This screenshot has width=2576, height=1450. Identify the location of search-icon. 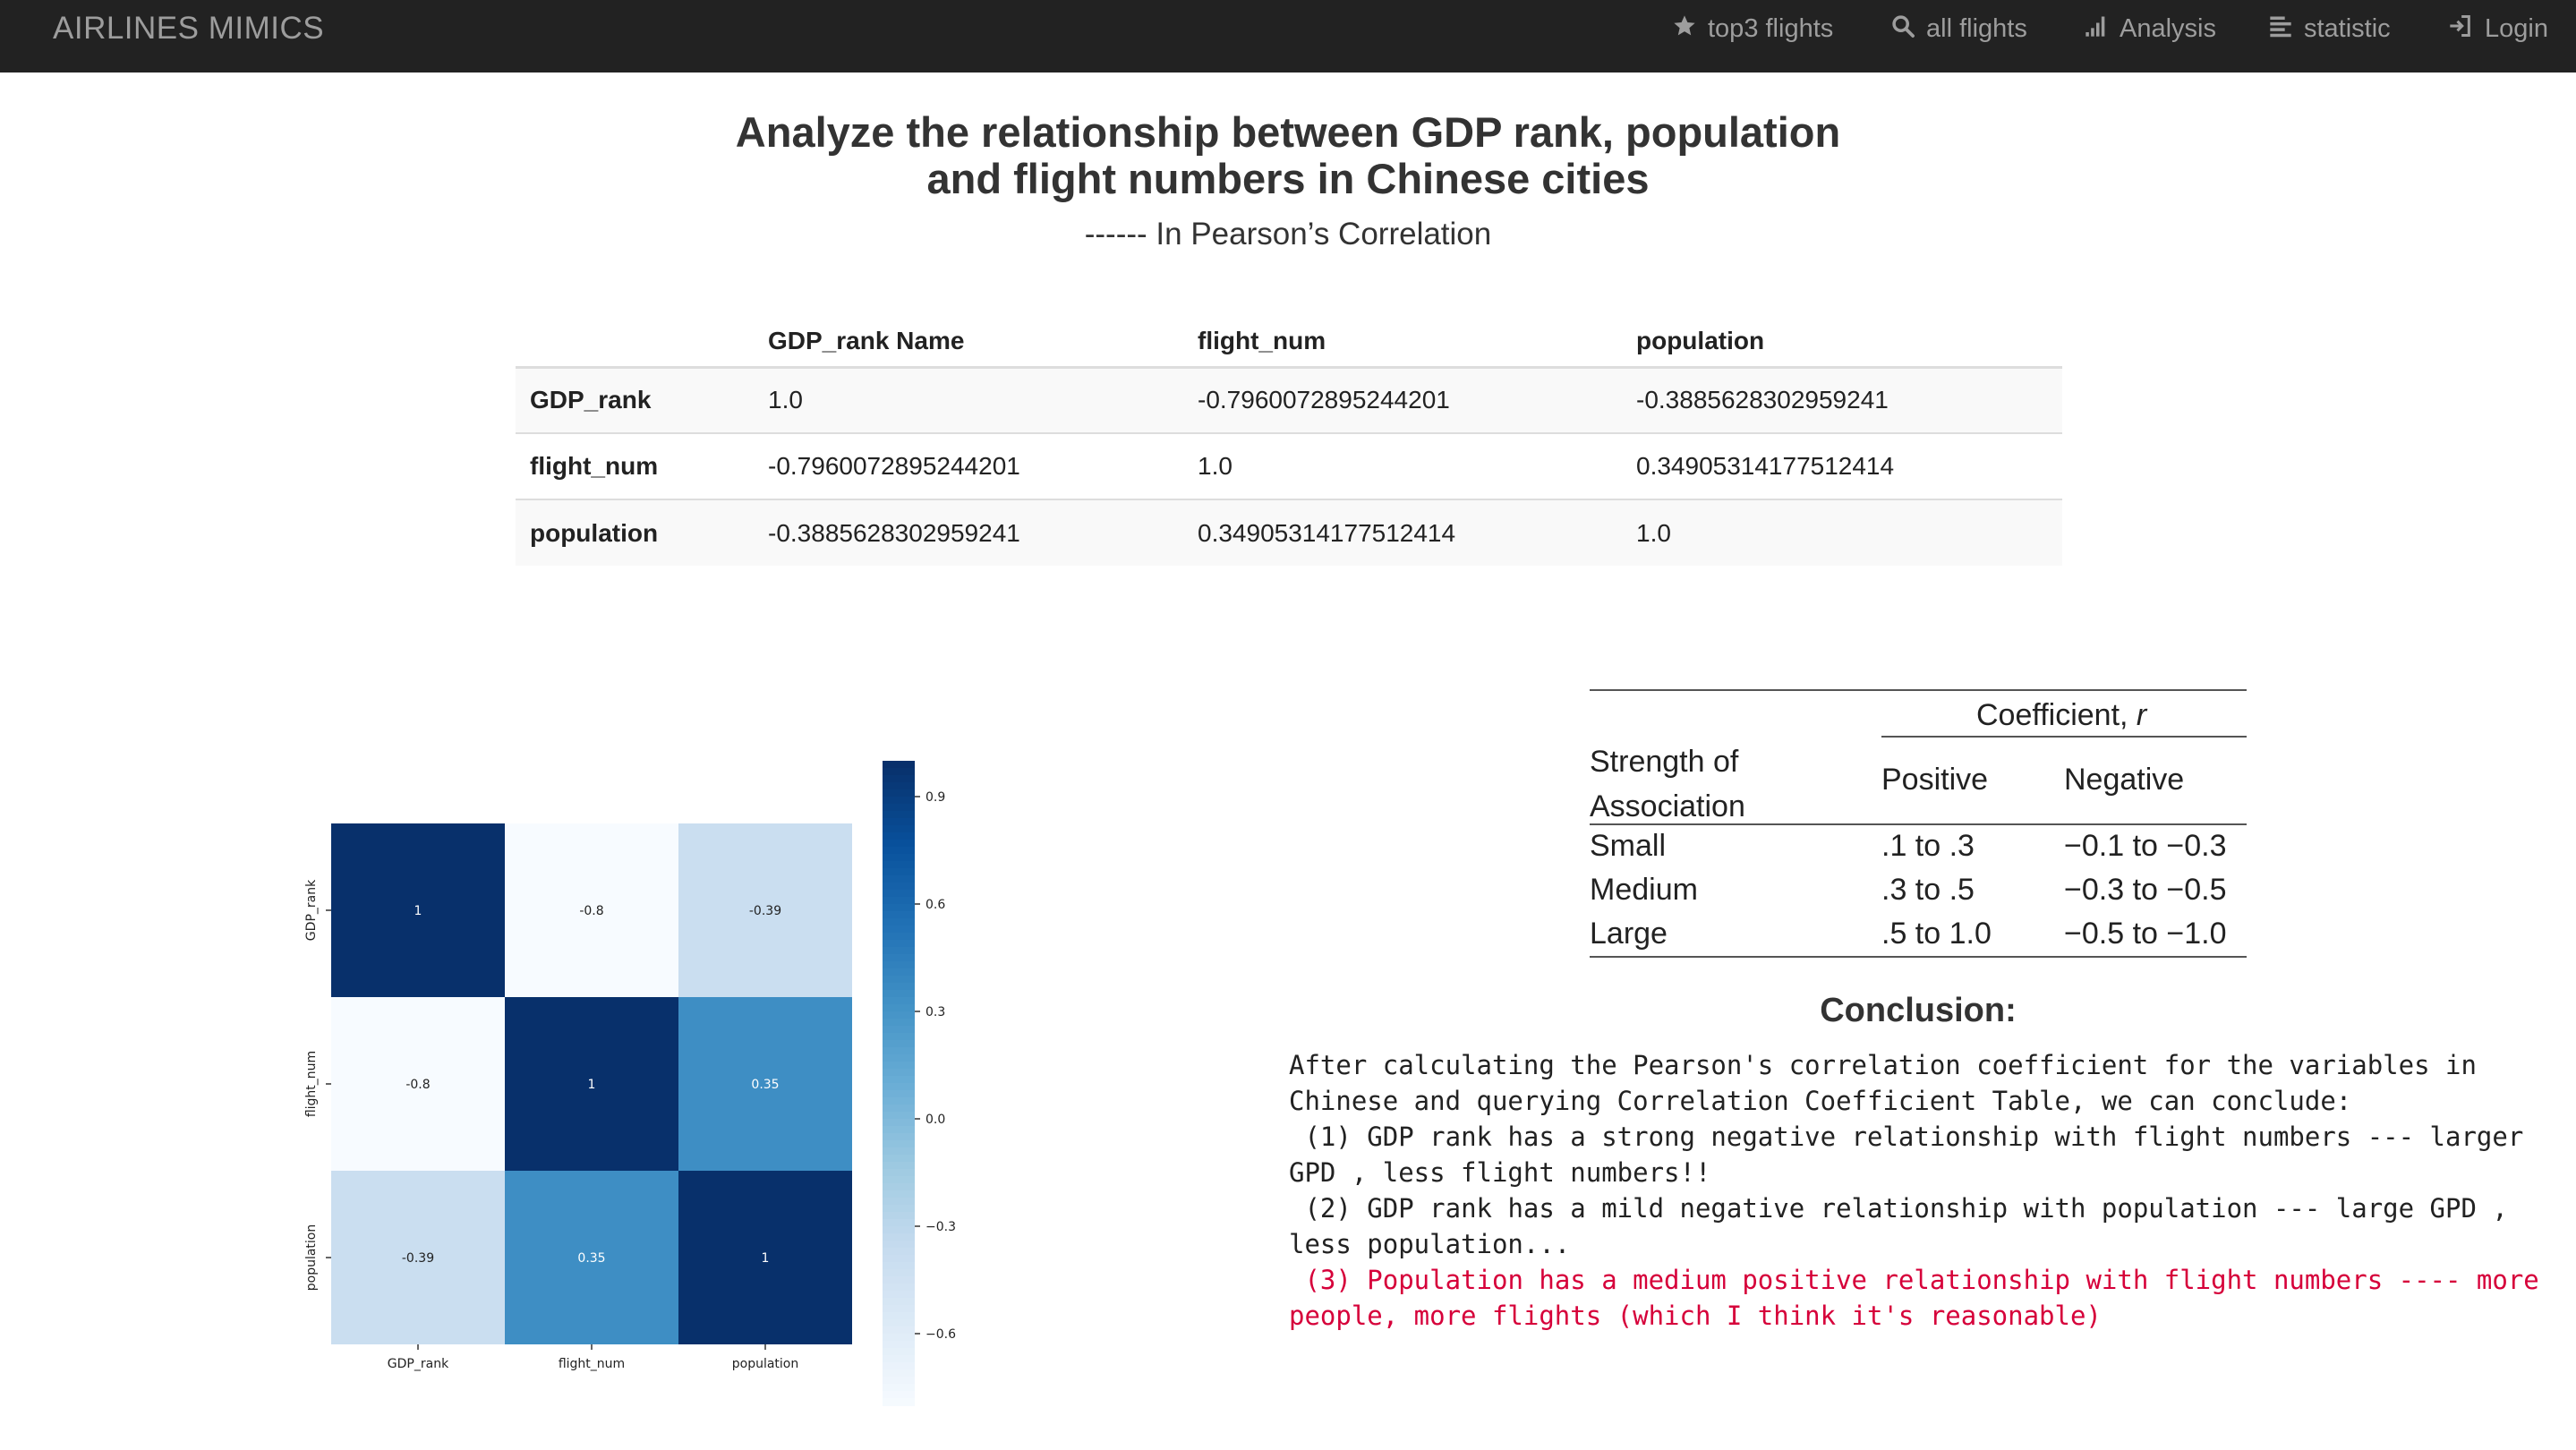
(1903, 26).